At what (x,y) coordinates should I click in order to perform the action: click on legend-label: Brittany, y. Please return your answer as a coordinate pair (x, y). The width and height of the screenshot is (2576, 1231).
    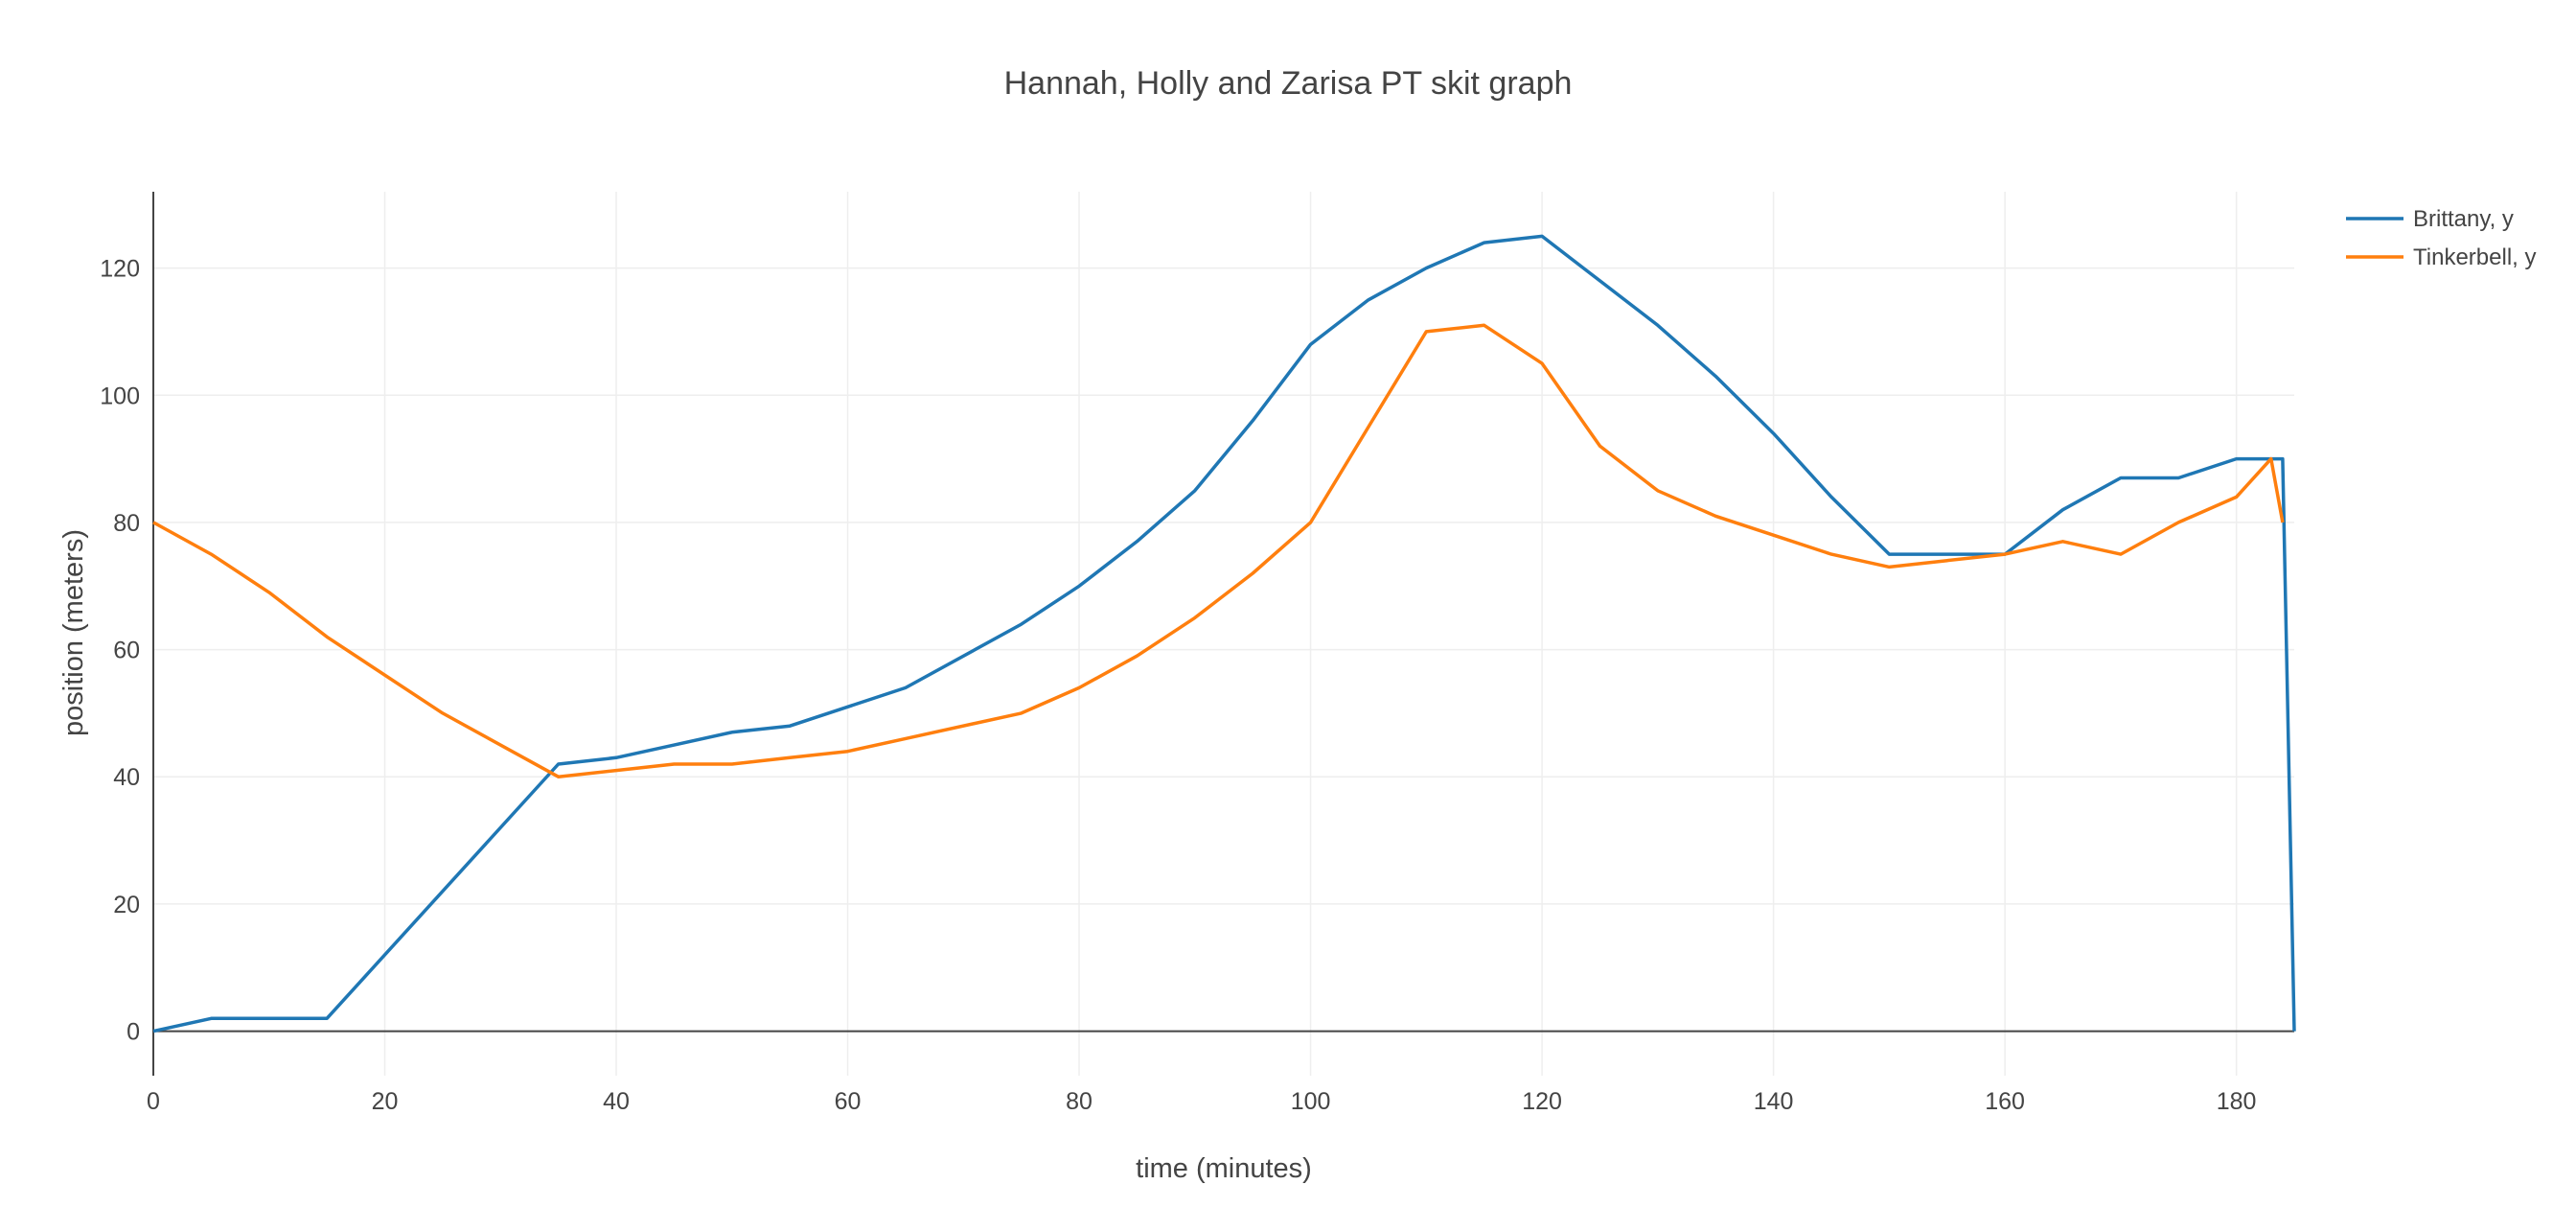
    Looking at the image, I should click on (2463, 219).